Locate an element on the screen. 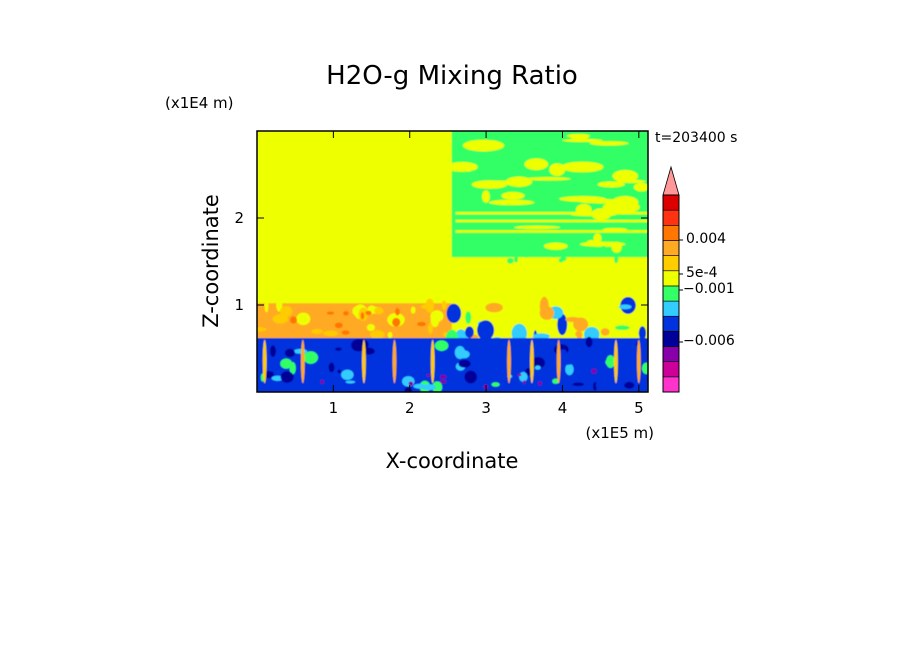  y-unit-label: (x1E4 m) is located at coordinates (199, 103).